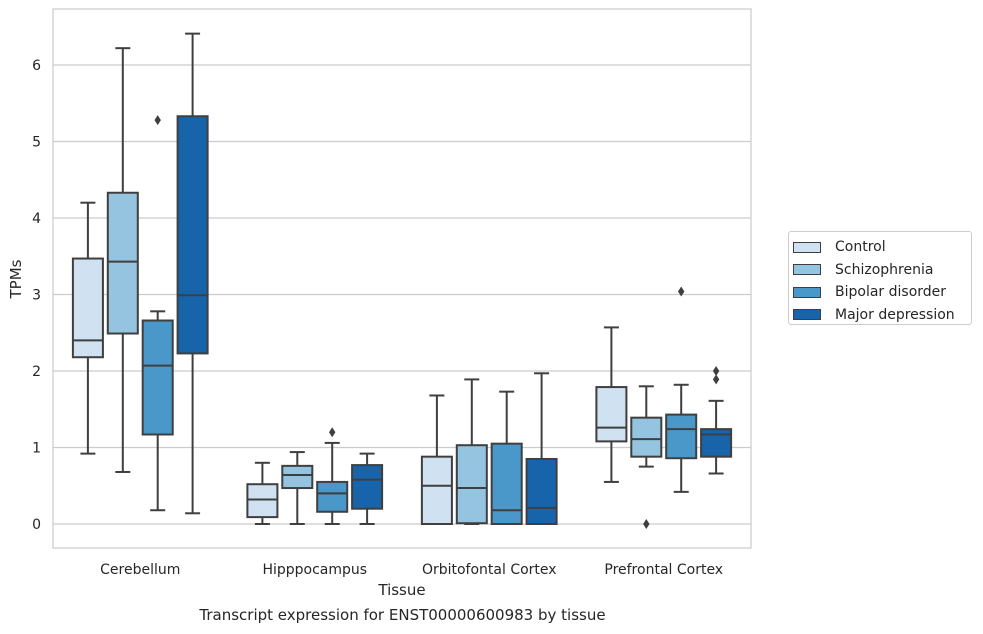 This screenshot has width=983, height=634. I want to click on x-tick-label: Prefrontal Cortex, so click(663, 570).